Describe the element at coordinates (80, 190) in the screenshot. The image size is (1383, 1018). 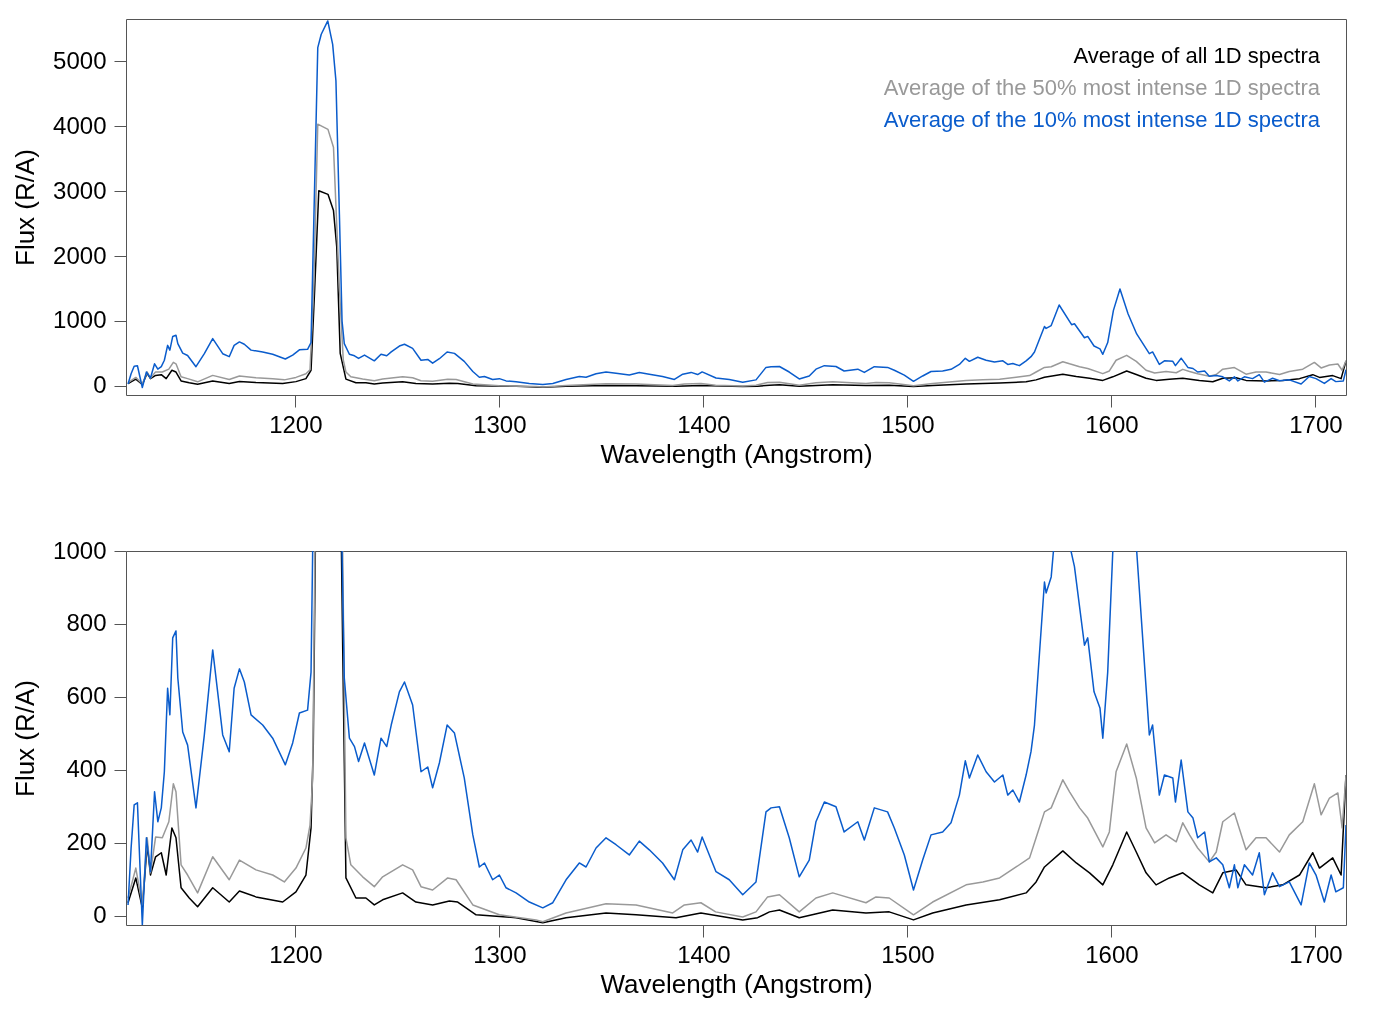
I see `y-tick-label: 3000` at that location.